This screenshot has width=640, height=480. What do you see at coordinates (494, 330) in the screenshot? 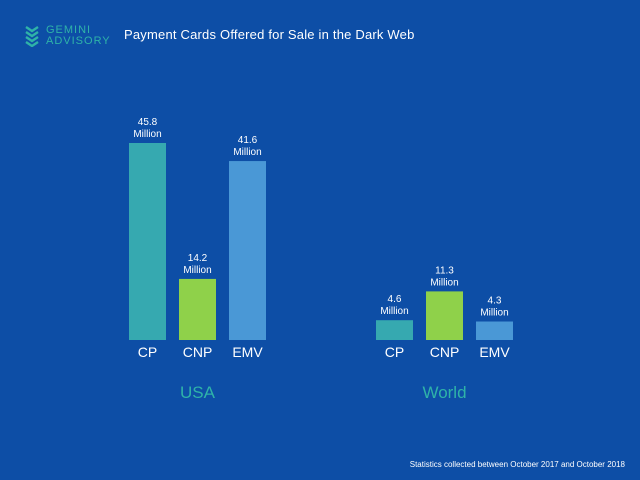
I see `bar-world-emv` at bounding box center [494, 330].